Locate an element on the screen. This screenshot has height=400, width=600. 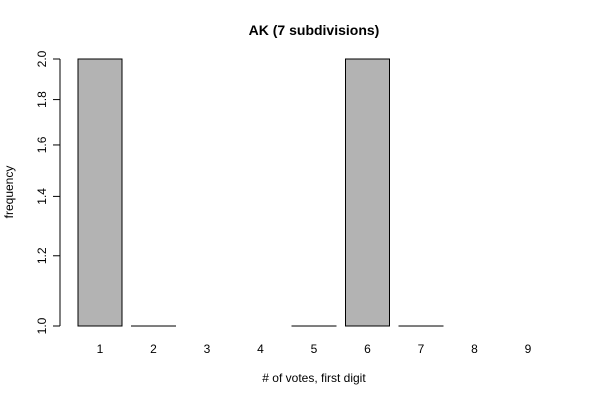
y-tick-label: 1.8 is located at coordinates (42, 99).